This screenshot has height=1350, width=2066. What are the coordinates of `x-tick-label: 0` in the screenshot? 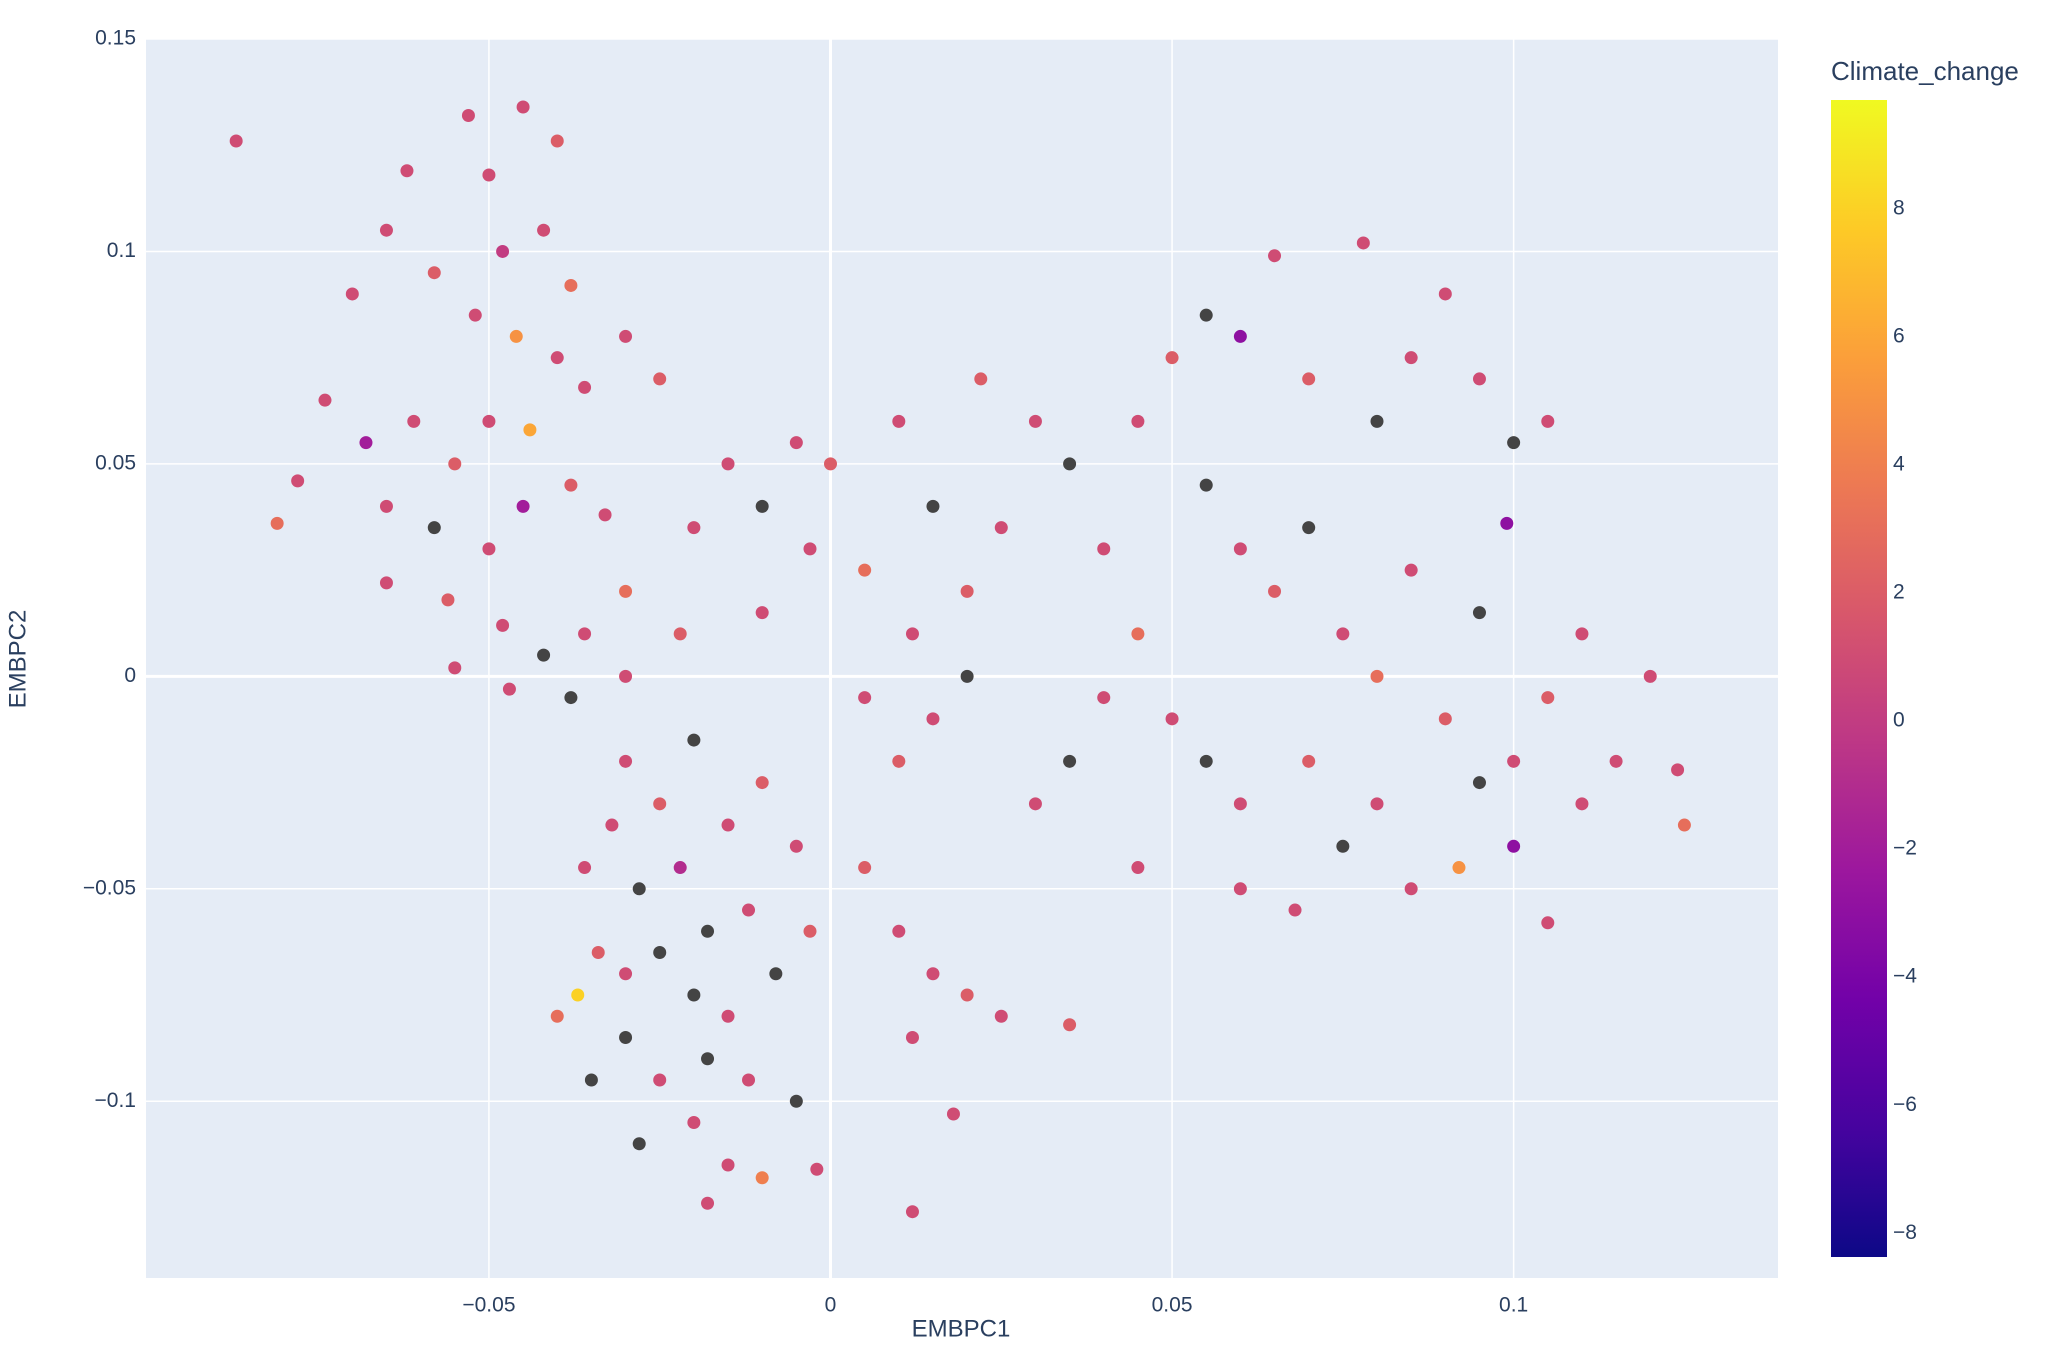 It's located at (831, 1305).